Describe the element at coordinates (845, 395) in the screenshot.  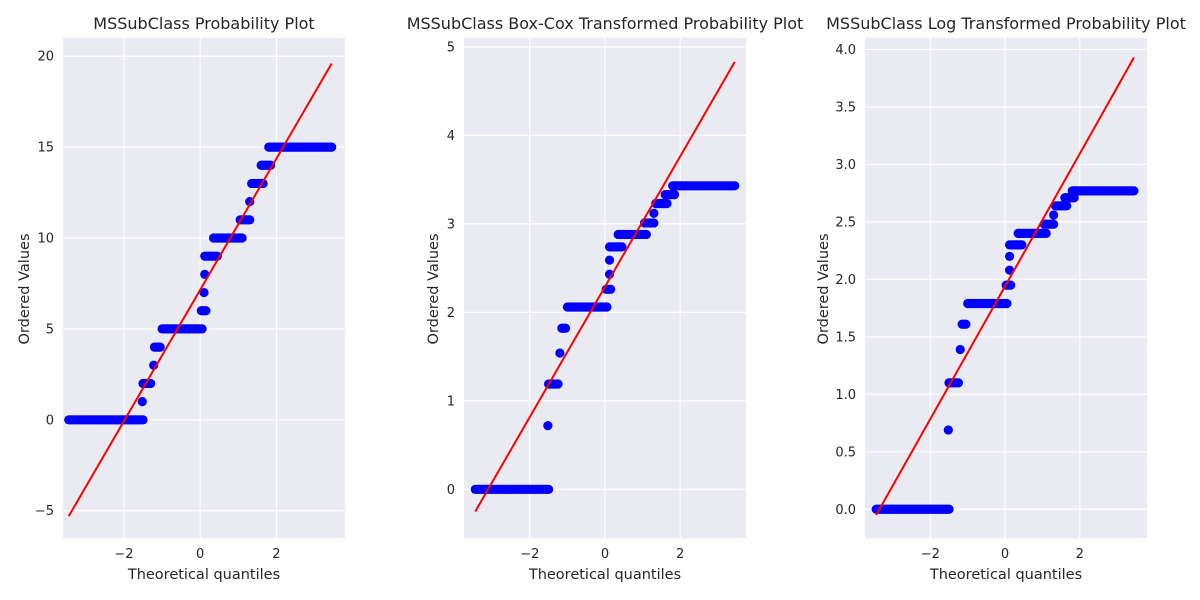
I see `y-tick-label: 1.0` at that location.